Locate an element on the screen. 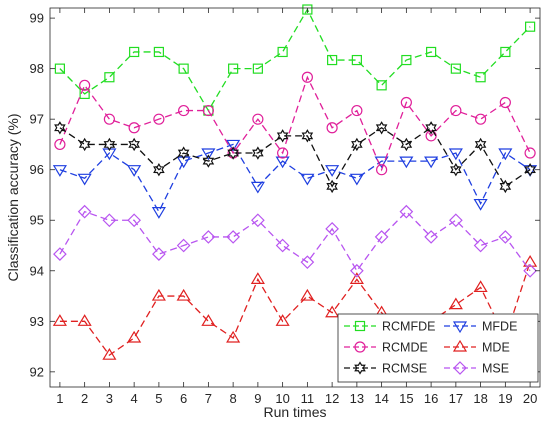 This screenshot has height=425, width=550. legend-item-rcmde: RCMDE is located at coordinates (386, 348).